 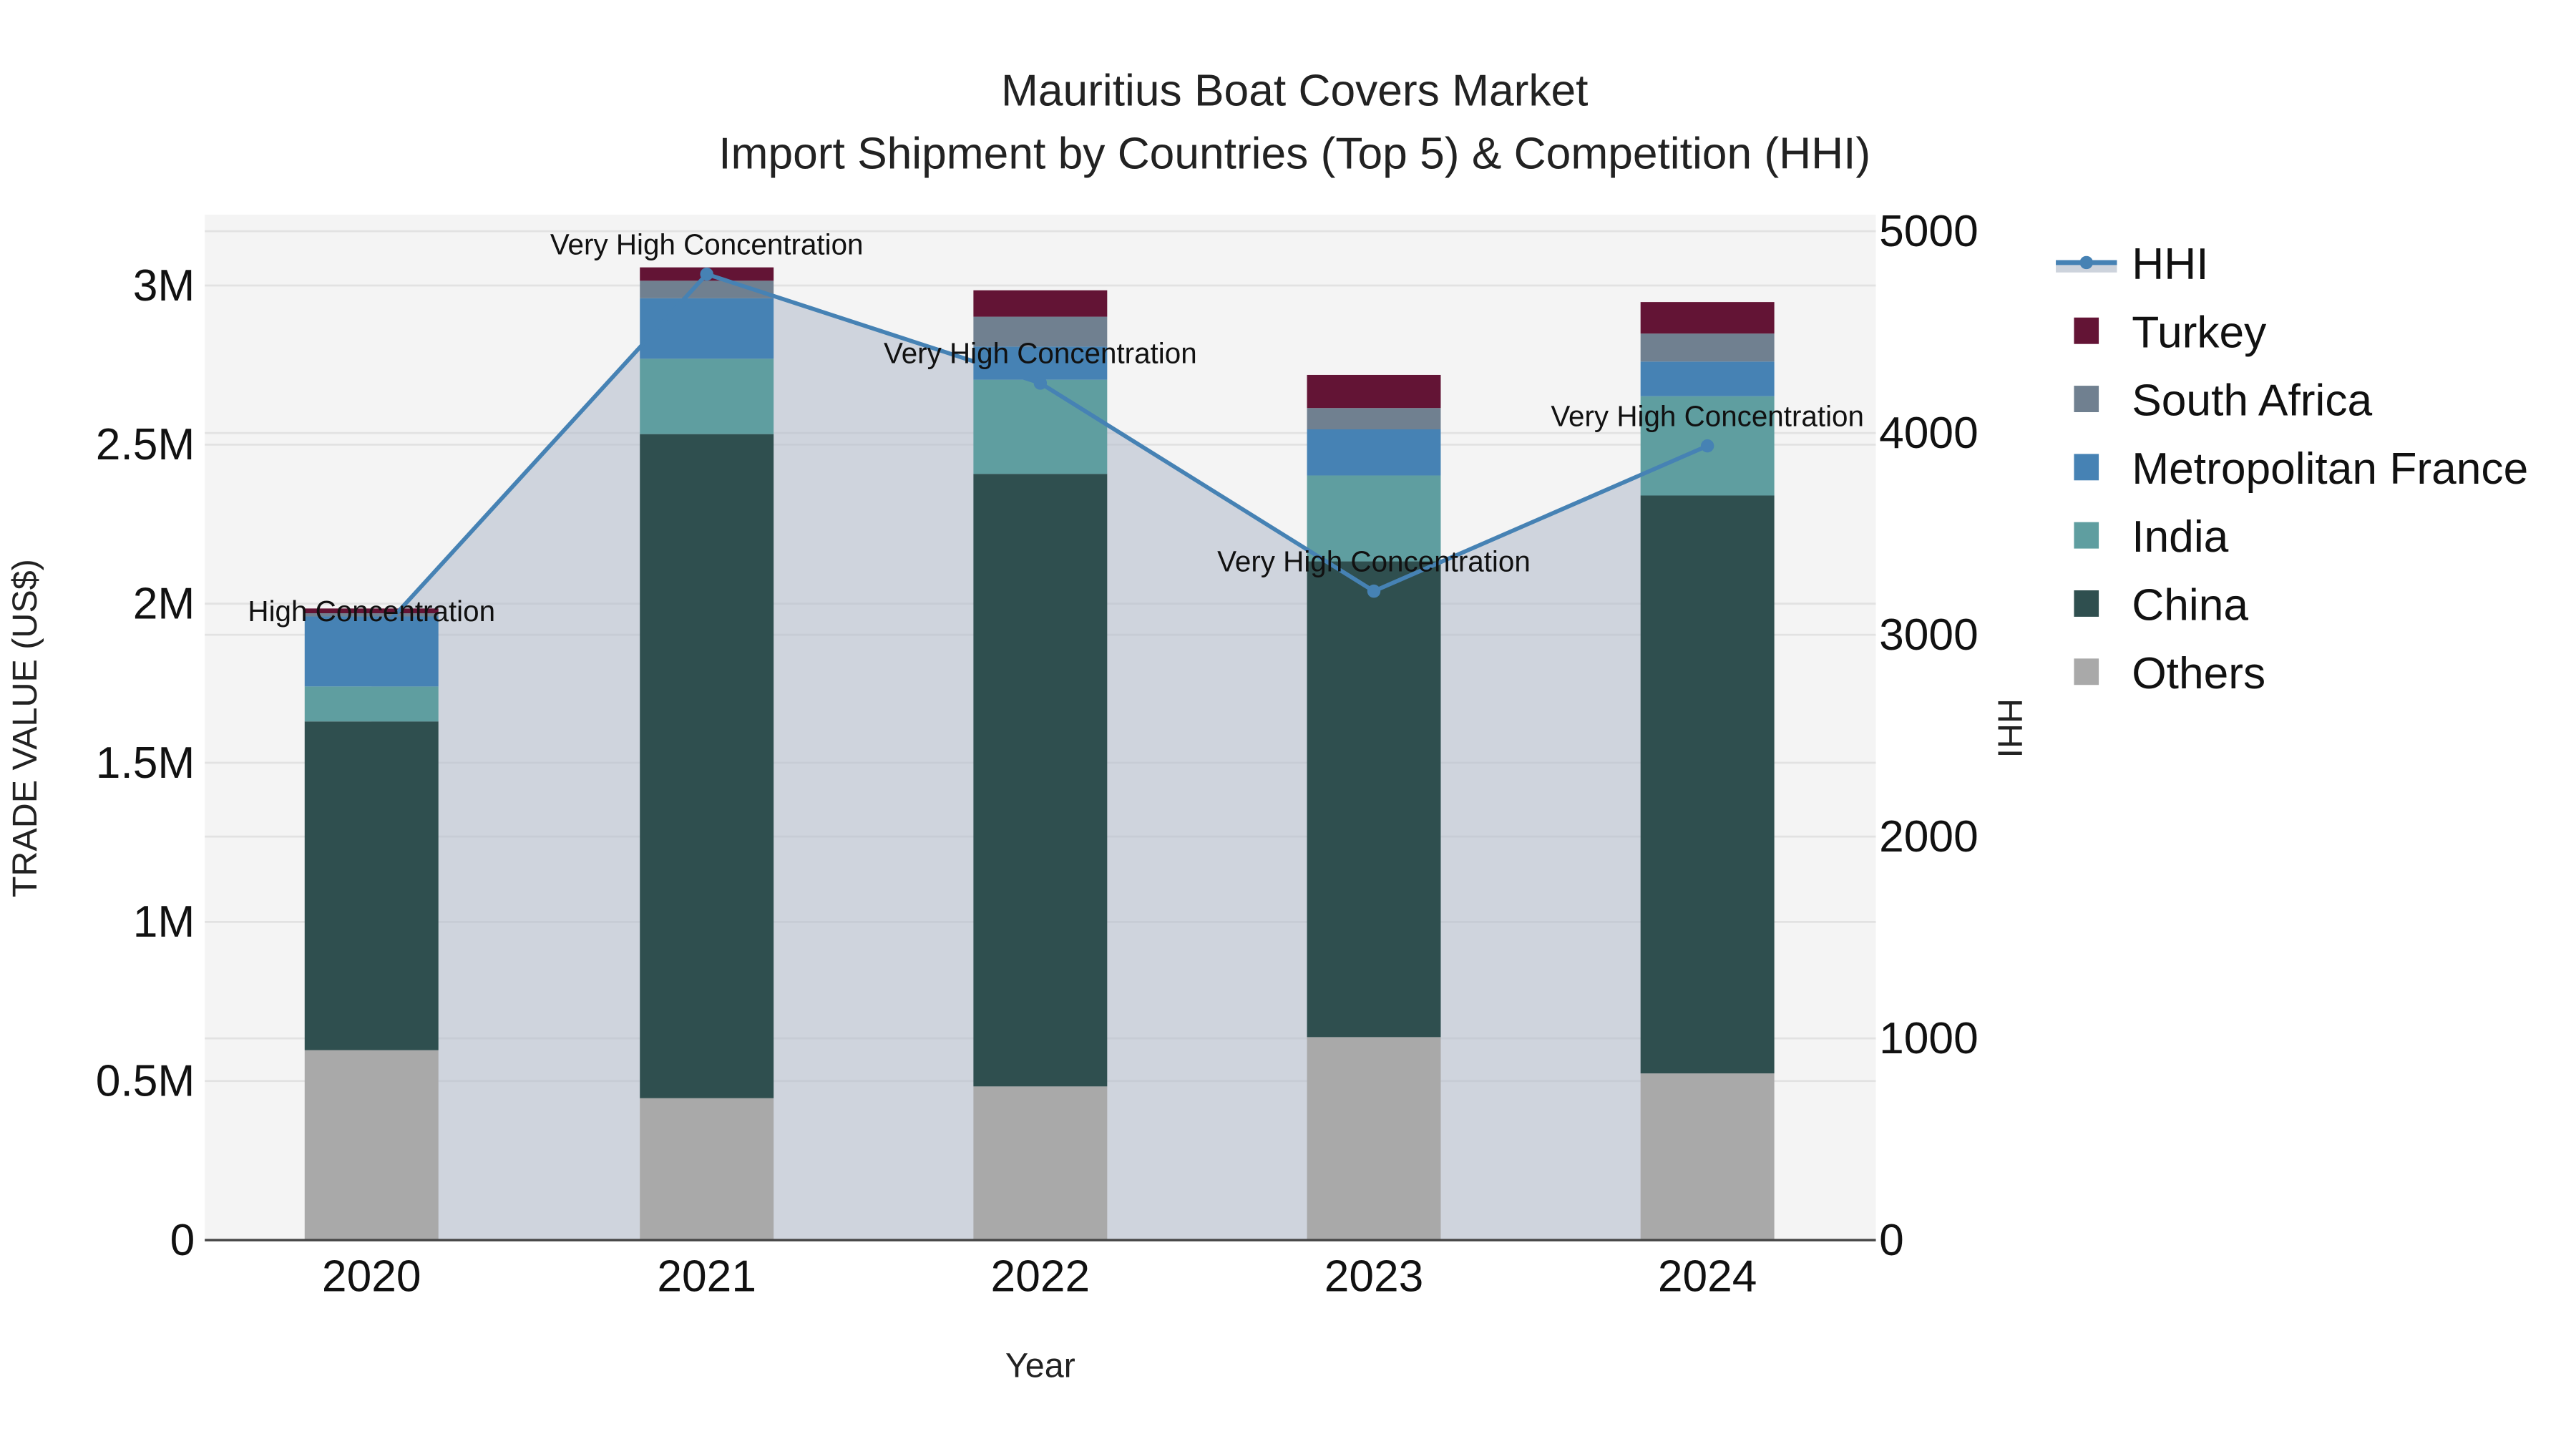 What do you see at coordinates (1891, 1240) in the screenshot?
I see `y-right-tick-label: 0` at bounding box center [1891, 1240].